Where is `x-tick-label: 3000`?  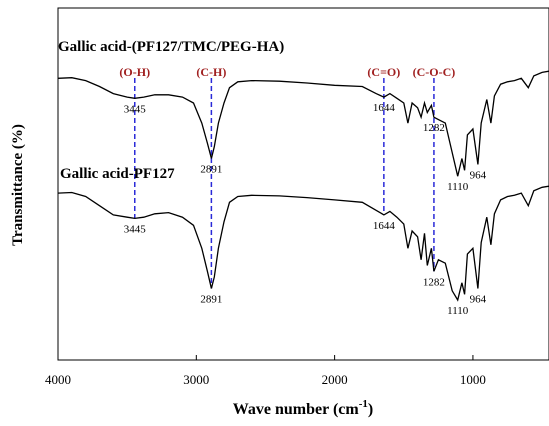 x-tick-label: 3000 is located at coordinates (196, 379).